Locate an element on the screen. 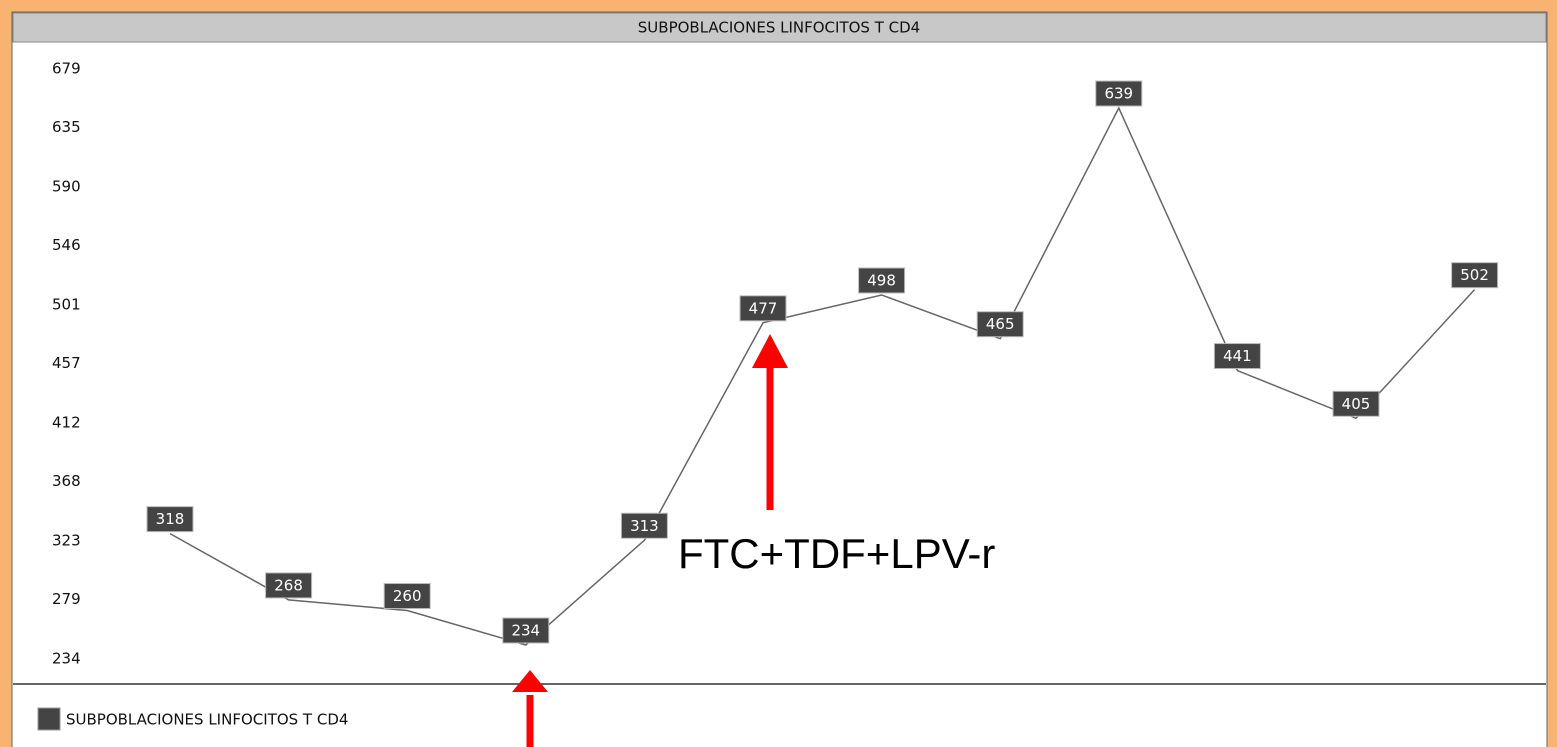  y-tick-label: 501 is located at coordinates (66, 305).